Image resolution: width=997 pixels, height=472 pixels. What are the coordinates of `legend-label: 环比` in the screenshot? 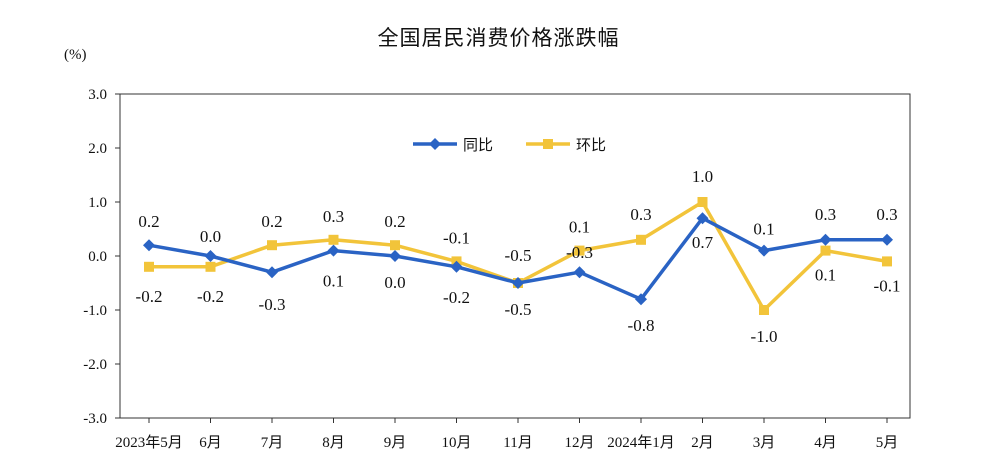 It's located at (591, 145).